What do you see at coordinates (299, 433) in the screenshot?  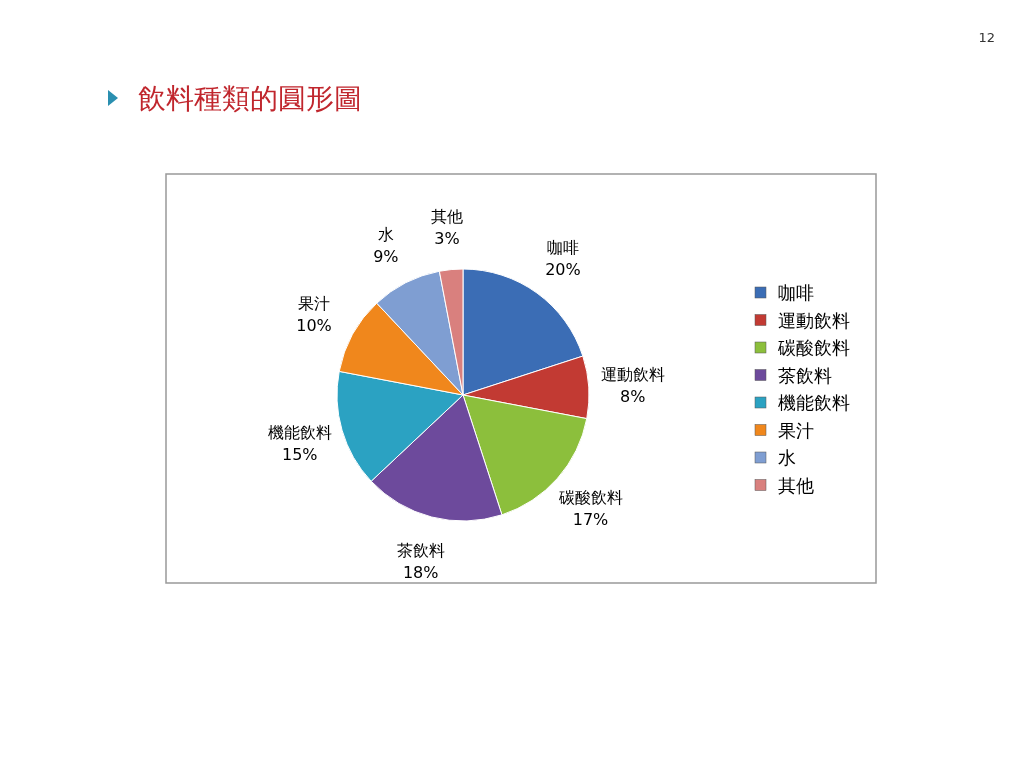 I see `slice-label: 機能飲料` at bounding box center [299, 433].